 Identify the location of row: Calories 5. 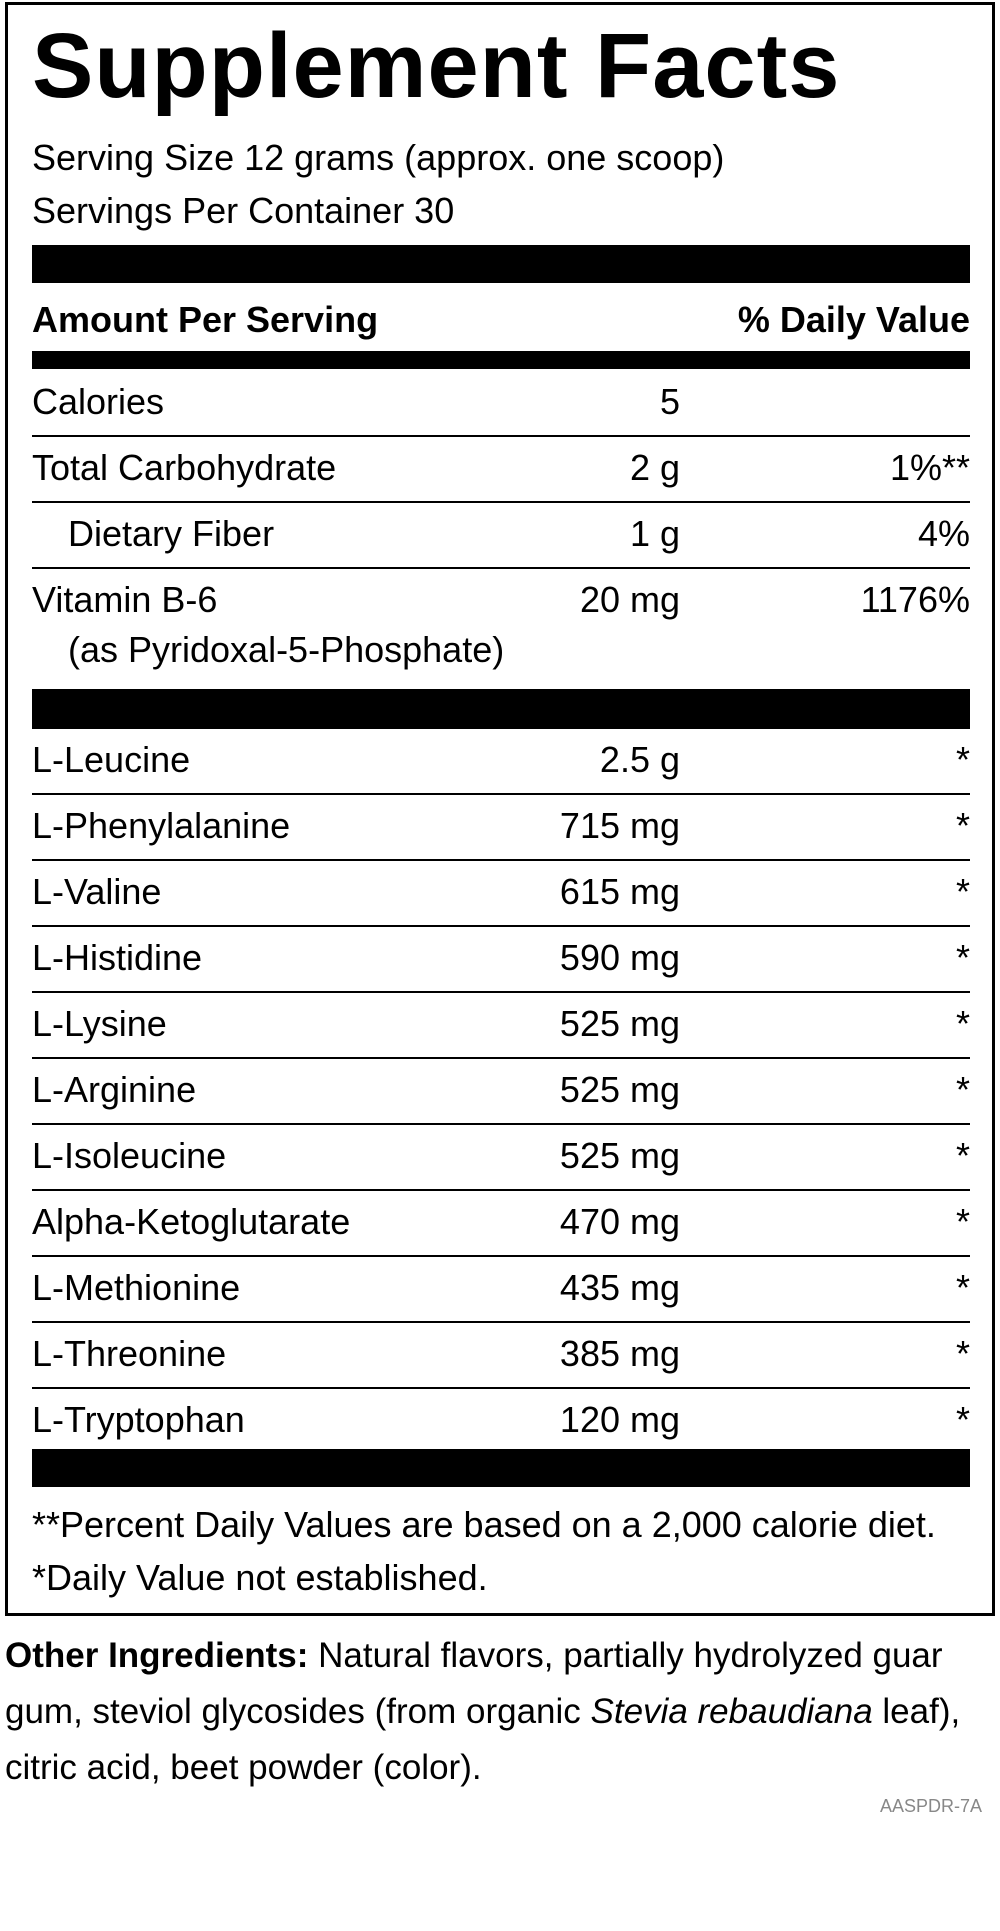
(501, 404).